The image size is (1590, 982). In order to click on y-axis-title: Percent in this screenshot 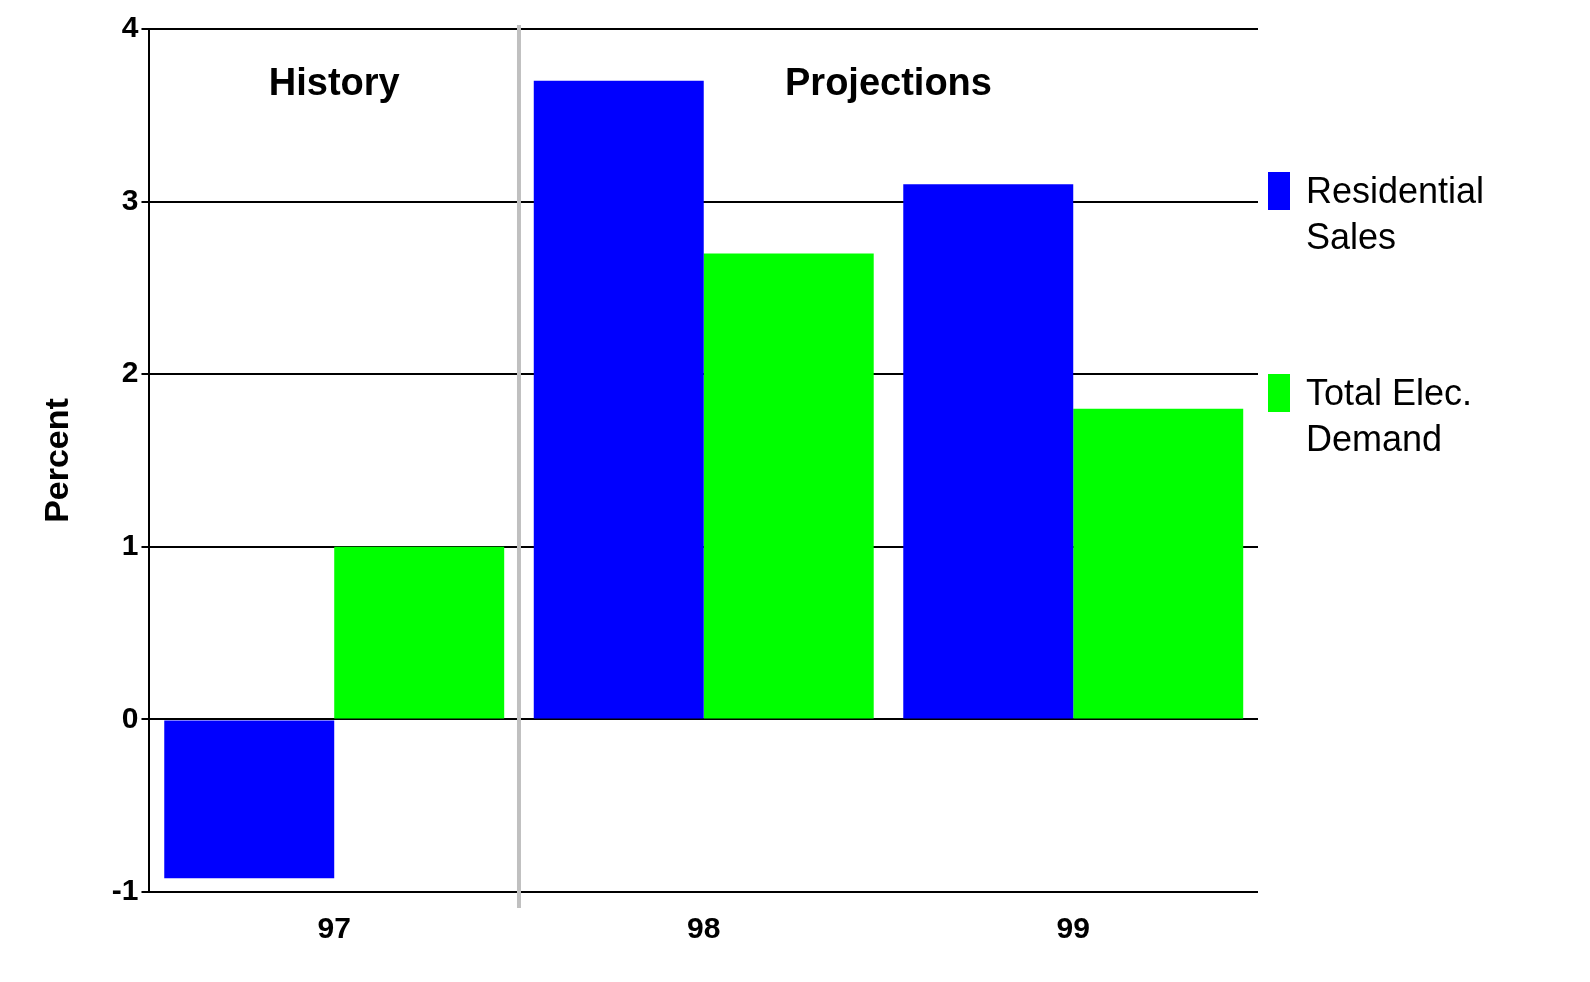, I will do `click(55, 460)`.